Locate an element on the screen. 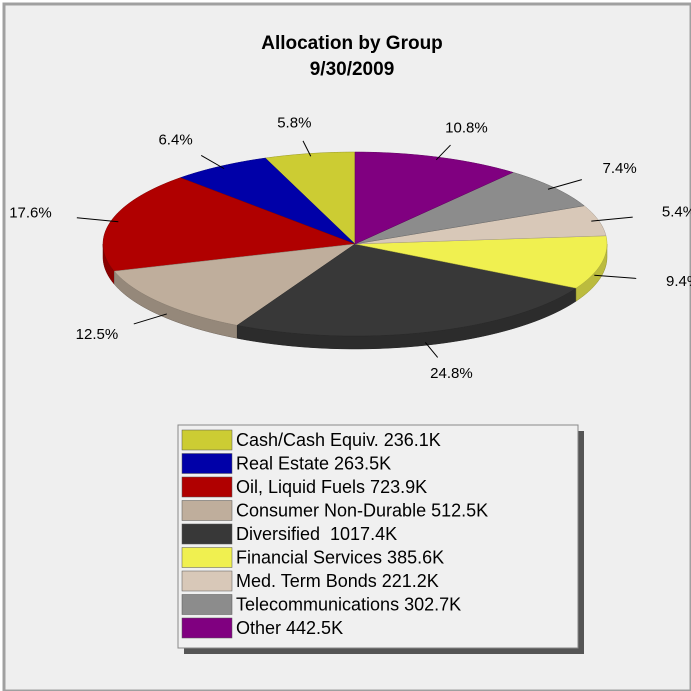 Image resolution: width=691 pixels, height=691 pixels. legend-label: Med. Term Bonds 221.2K is located at coordinates (337, 581).